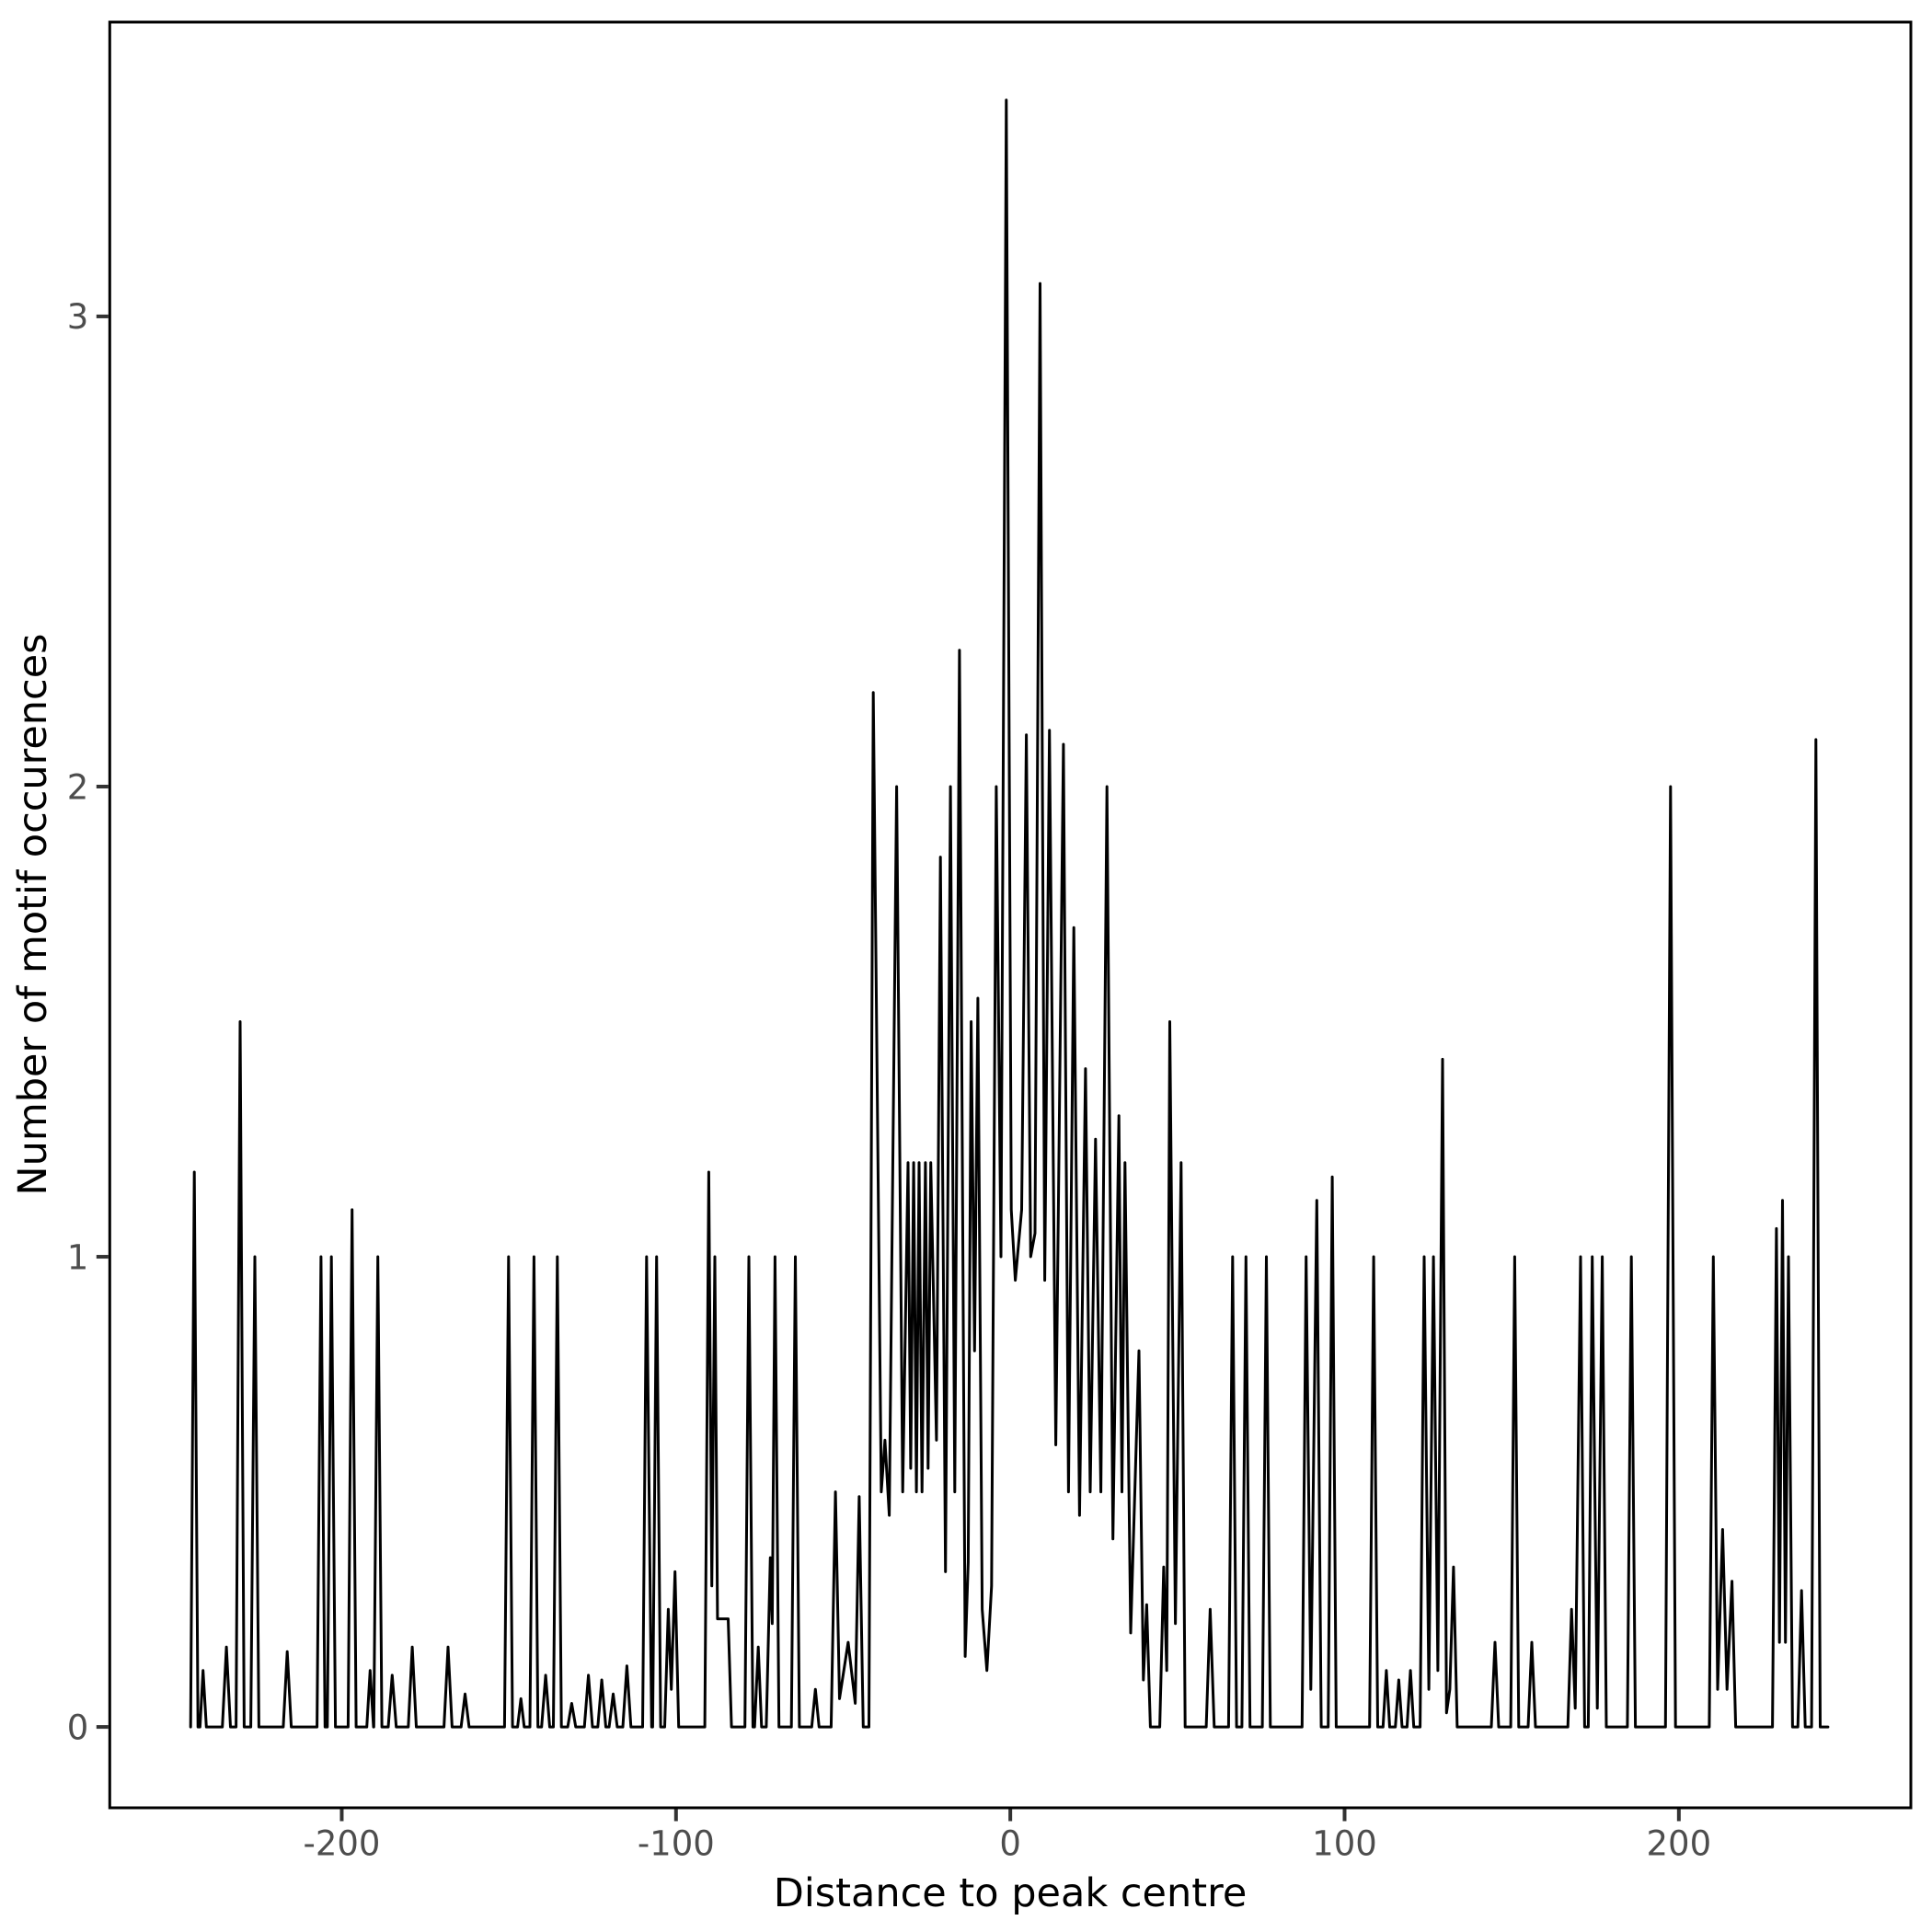 This screenshot has width=1932, height=1932. I want to click on x-tick-label: -200, so click(341, 1844).